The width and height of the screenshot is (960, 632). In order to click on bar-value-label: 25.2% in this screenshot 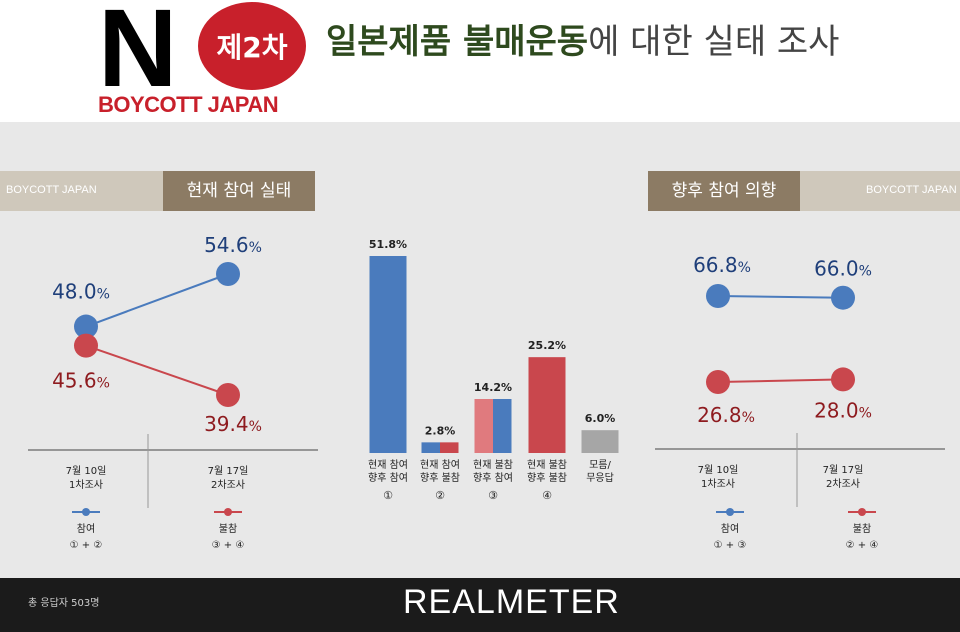, I will do `click(547, 345)`.